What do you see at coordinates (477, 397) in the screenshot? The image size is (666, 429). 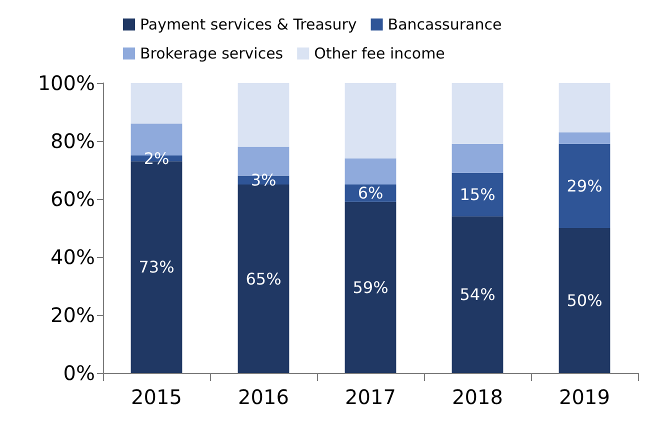 I see `x-tick-label: 2018` at bounding box center [477, 397].